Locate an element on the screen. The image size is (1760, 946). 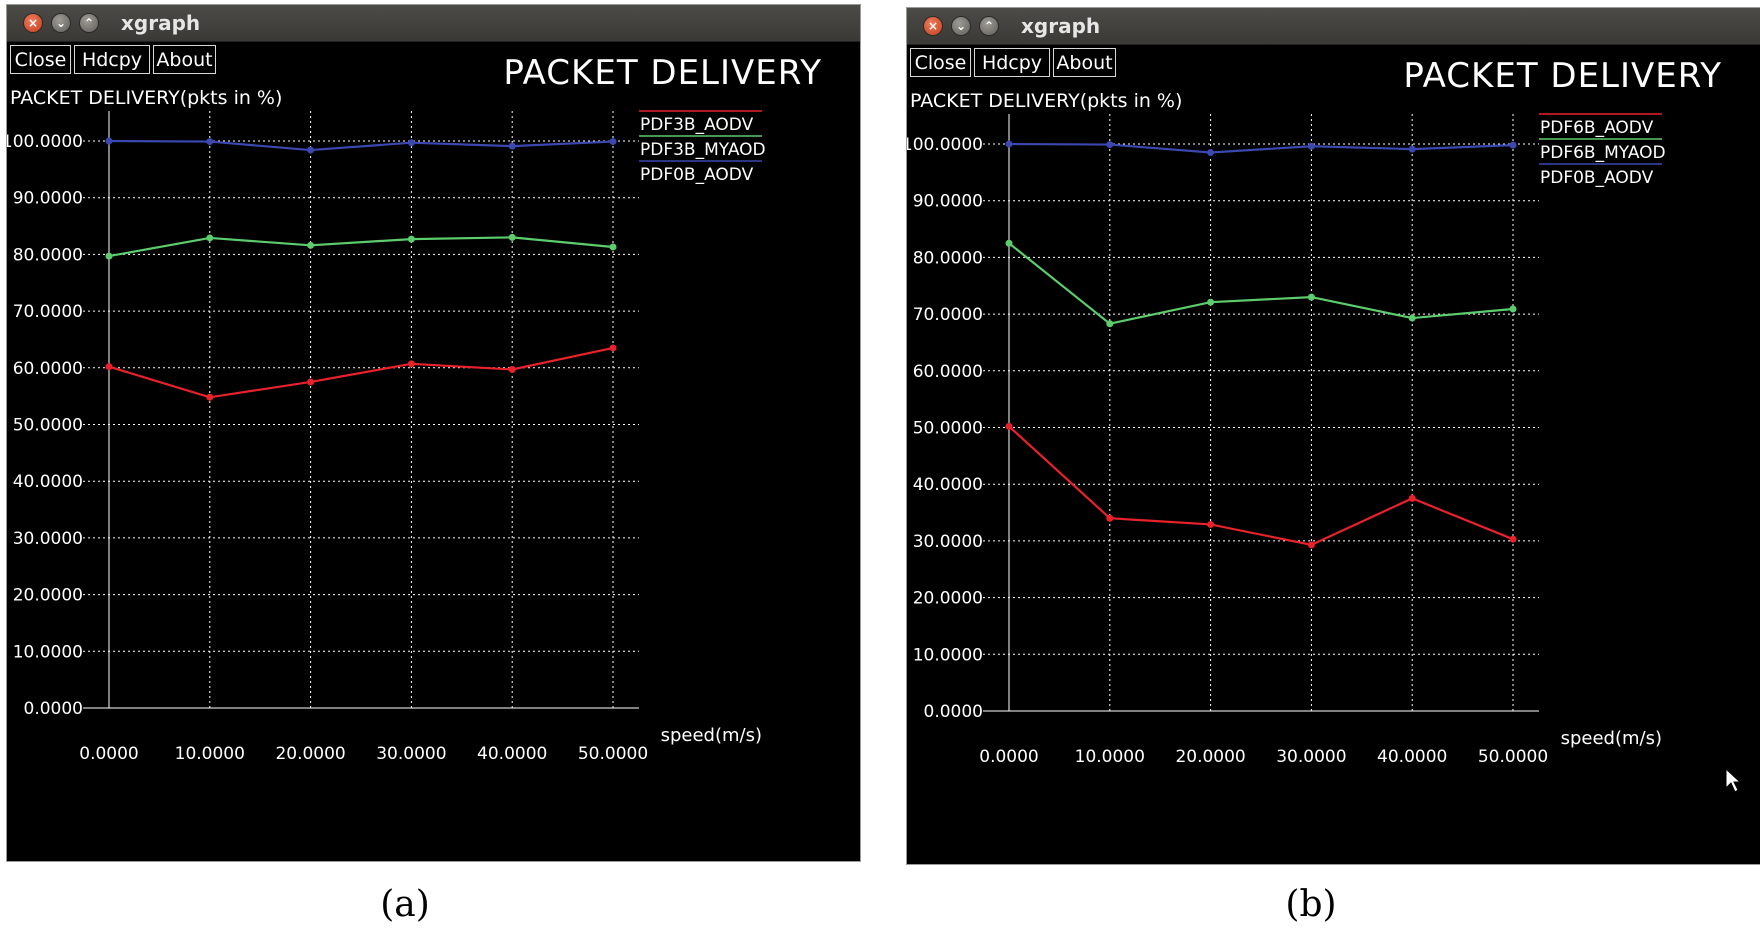
y-tick-label: 70.0000 is located at coordinates (48, 312).